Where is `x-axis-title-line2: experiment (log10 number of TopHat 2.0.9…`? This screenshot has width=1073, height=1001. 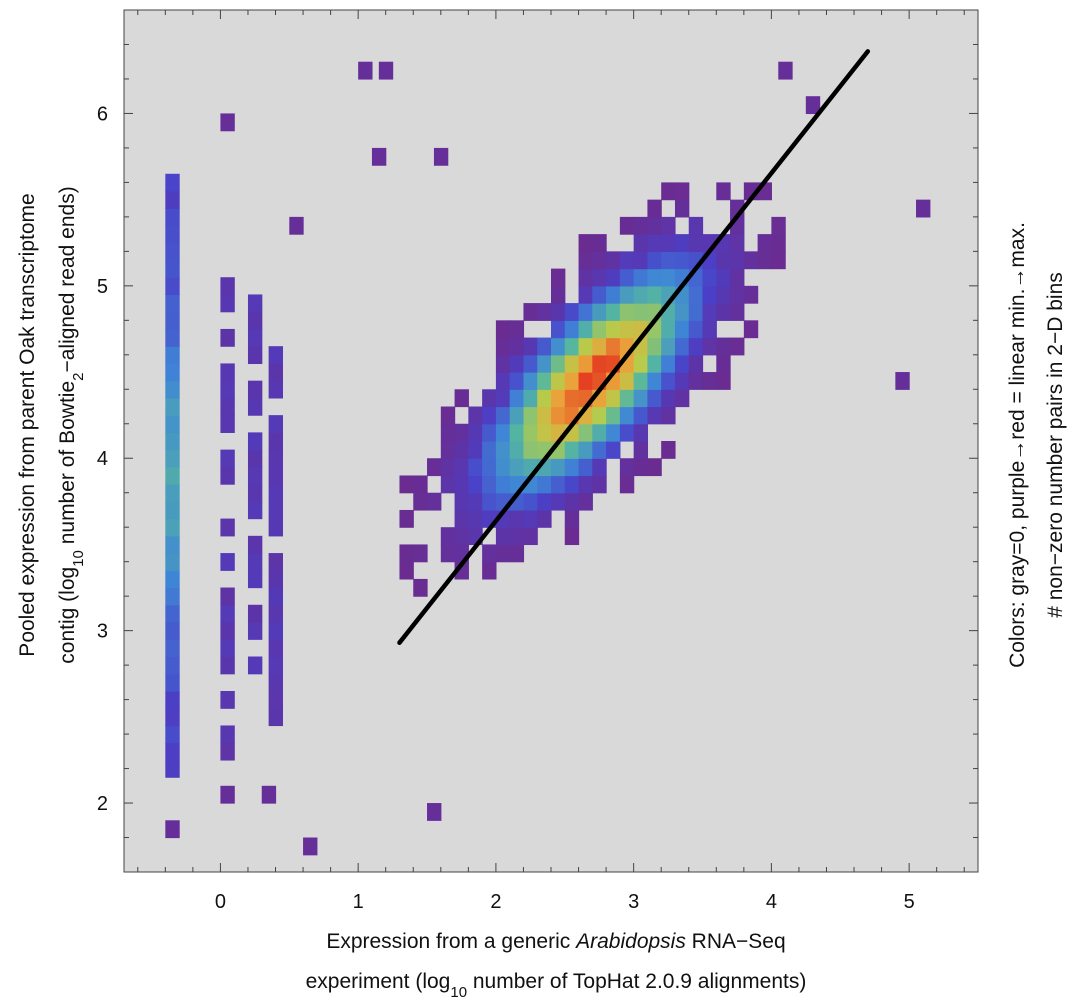 x-axis-title-line2: experiment (log10 number of TopHat 2.0.9… is located at coordinates (556, 985).